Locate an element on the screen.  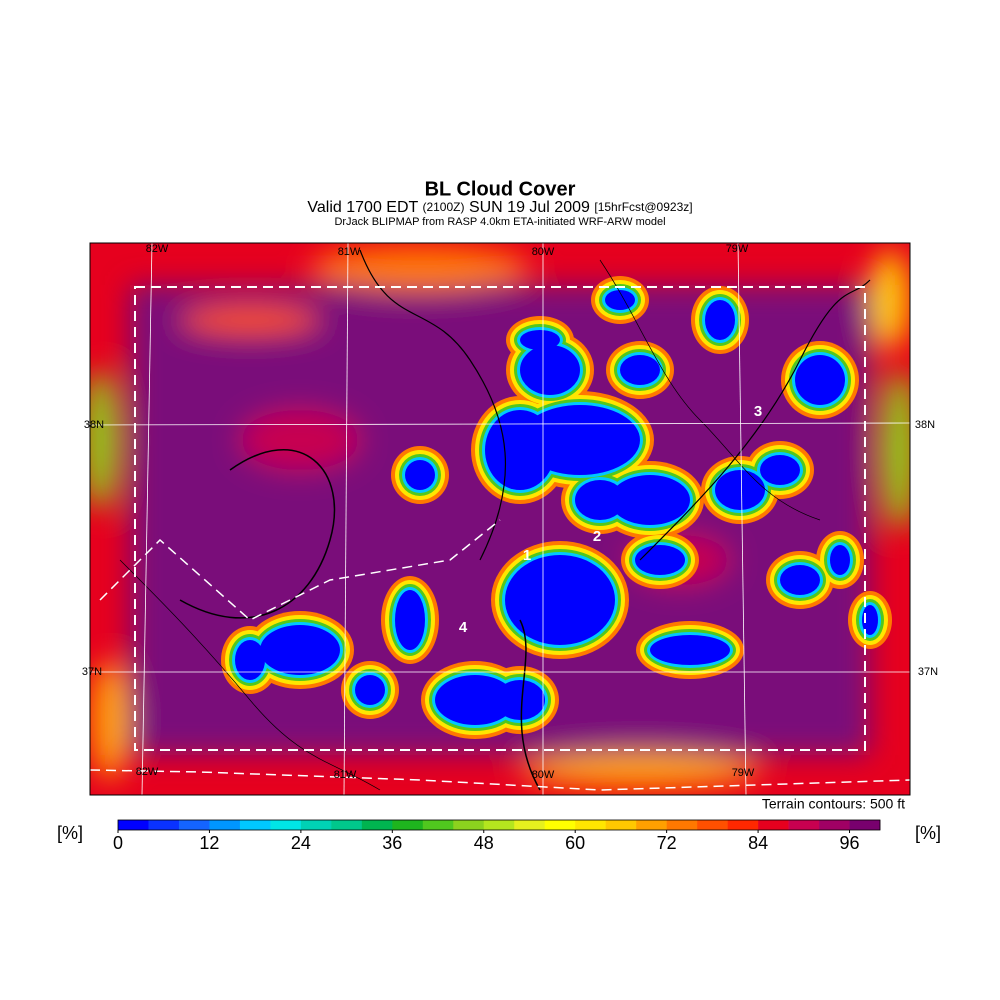
footnote: Terrain contours: 500 ft is located at coordinates (833, 804).